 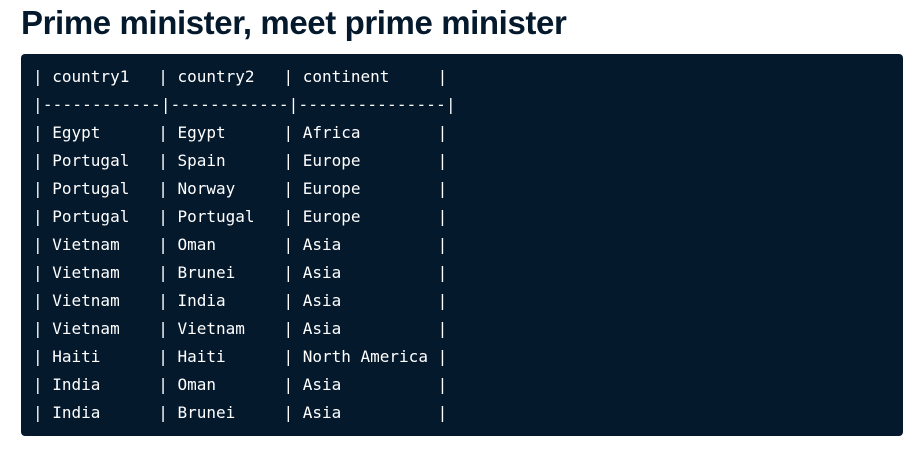 I want to click on page-title: Prime minister, meet prime minister, so click(x=294, y=22).